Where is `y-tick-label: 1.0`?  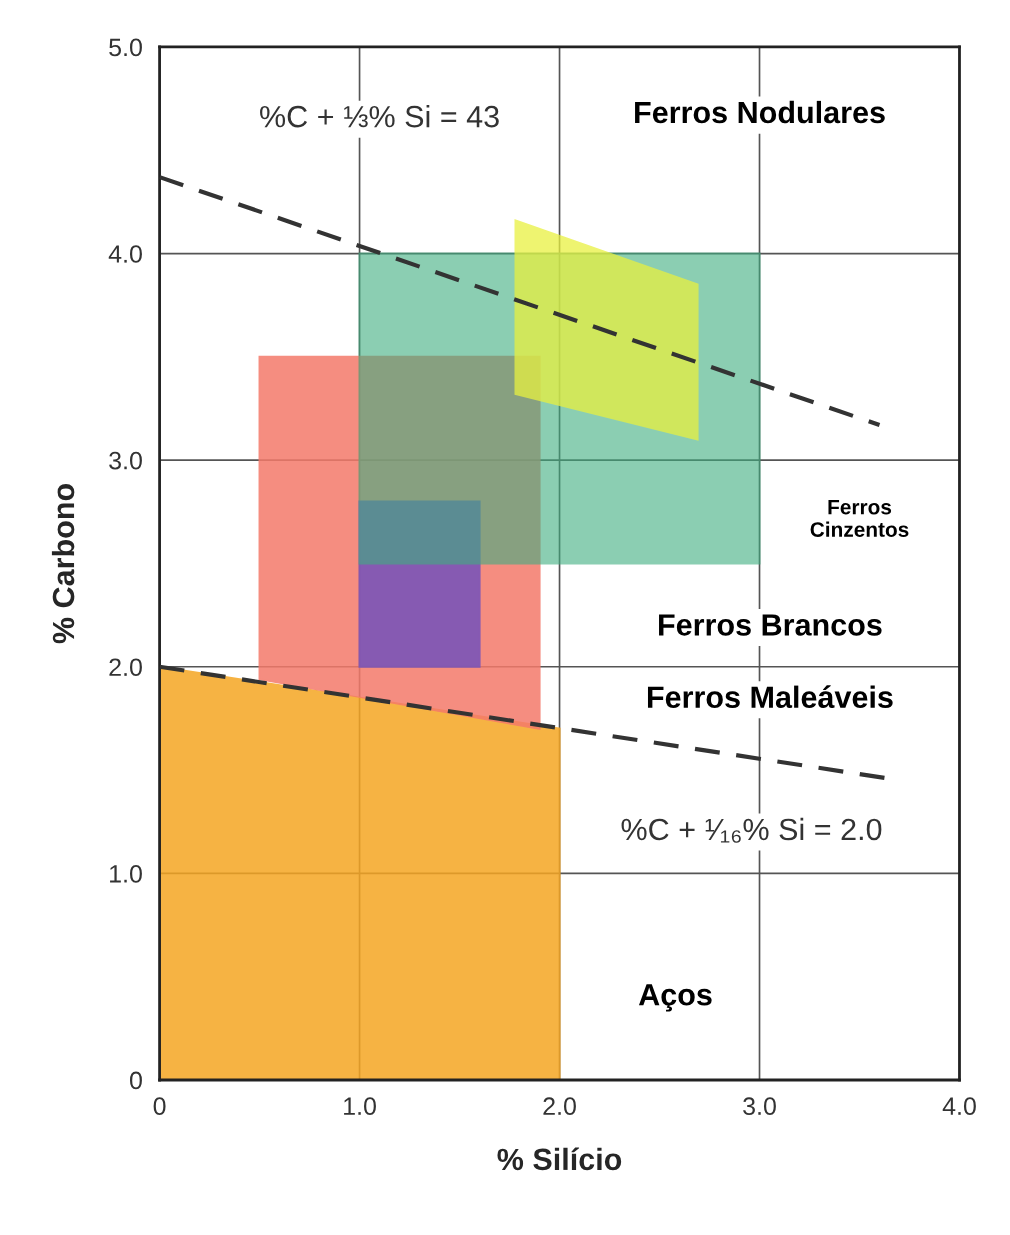 y-tick-label: 1.0 is located at coordinates (126, 873).